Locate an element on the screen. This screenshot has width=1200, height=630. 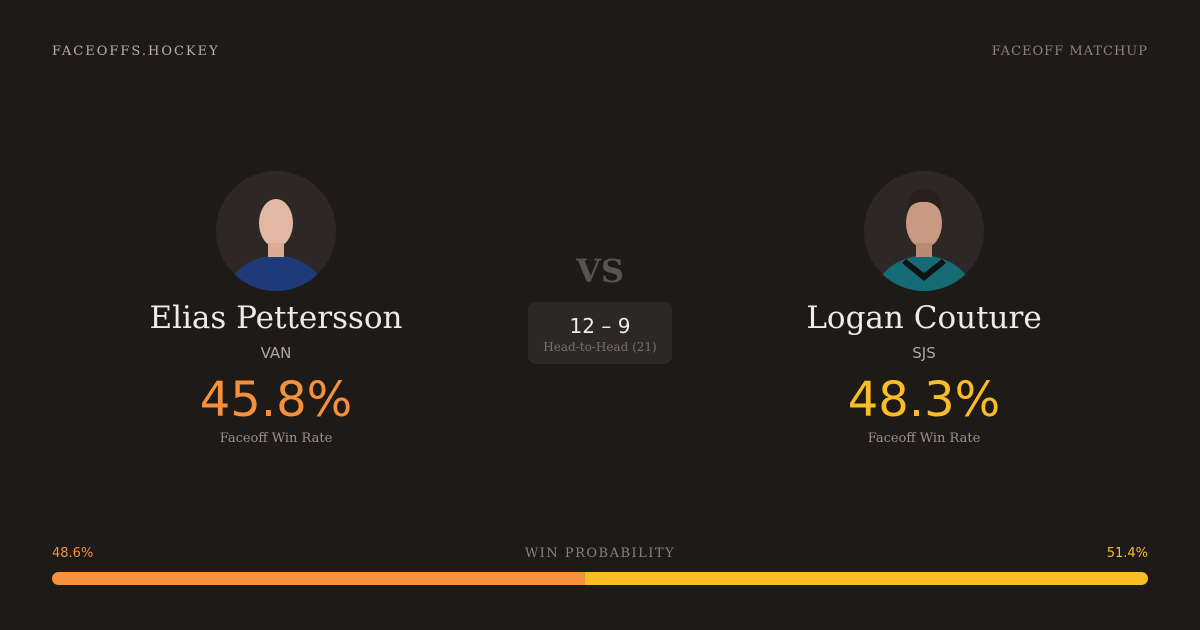
team: VAN is located at coordinates (276, 353).